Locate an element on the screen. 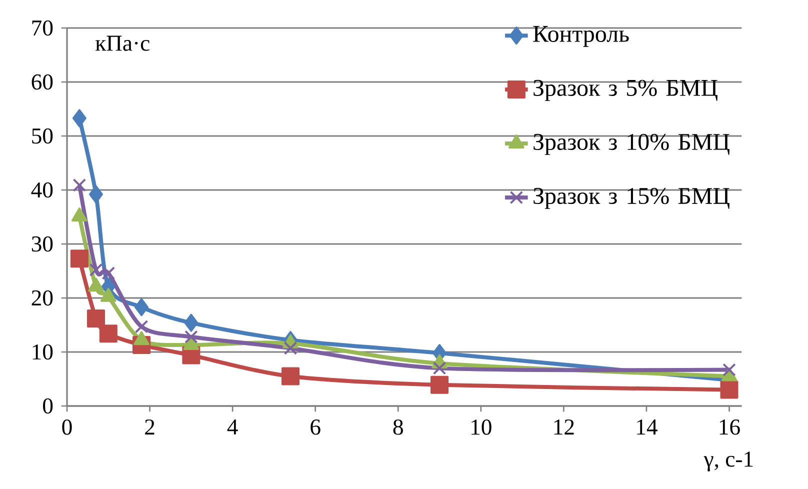  legend-label: Зразок з 5% БМЦ is located at coordinates (626, 90).